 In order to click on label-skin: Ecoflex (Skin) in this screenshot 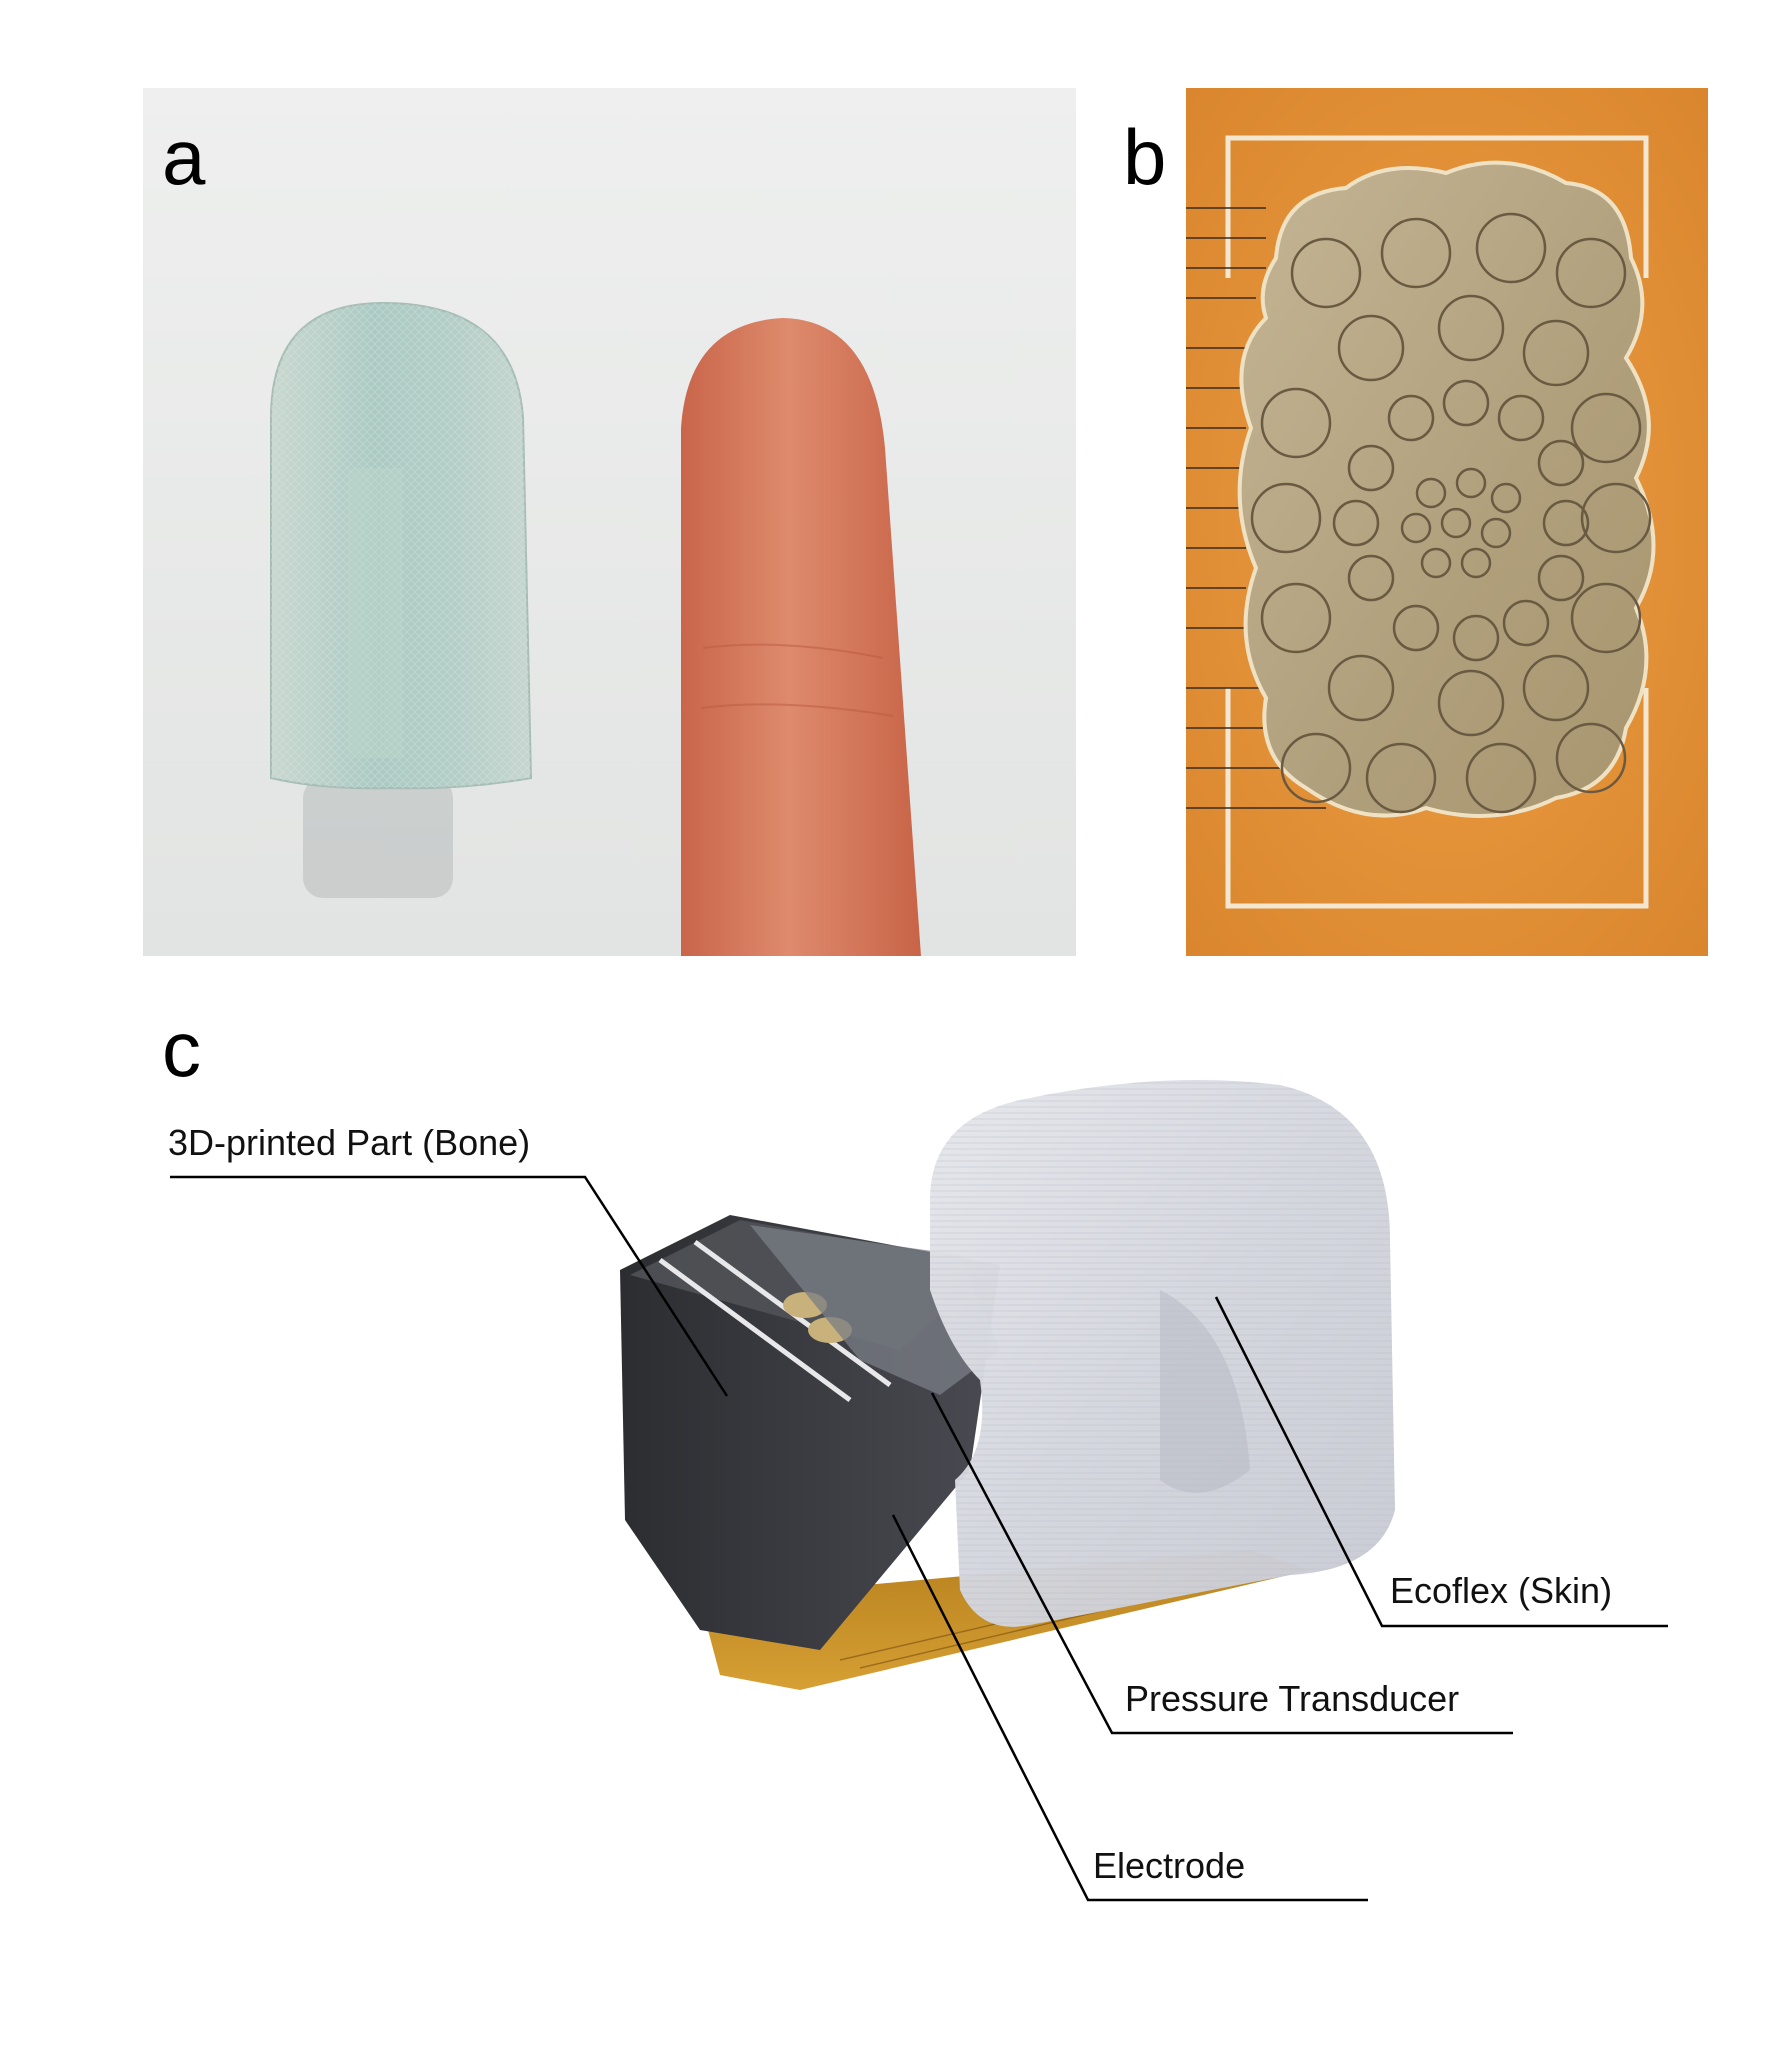, I will do `click(1501, 1590)`.